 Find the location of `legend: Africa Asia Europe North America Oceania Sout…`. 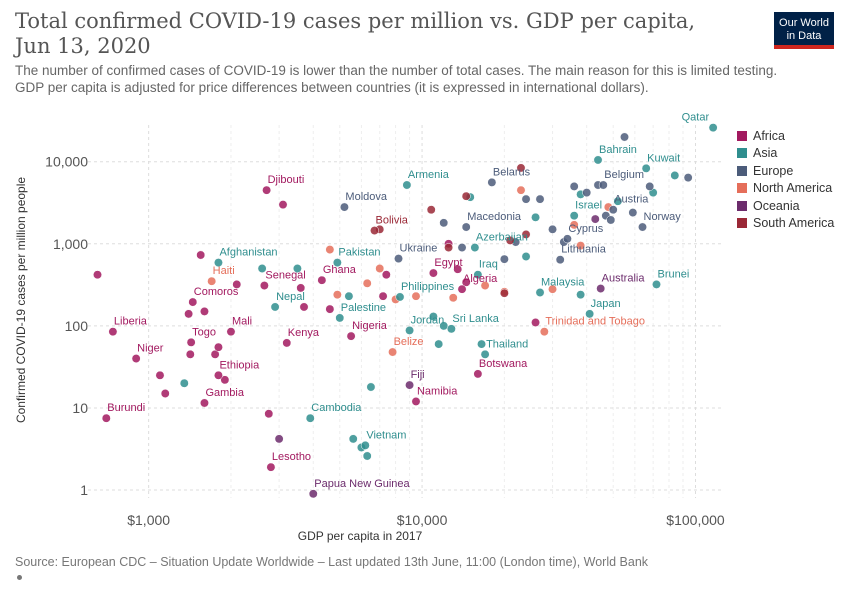

legend: Africa Asia Europe North America Oceania Sout… is located at coordinates (785, 179).